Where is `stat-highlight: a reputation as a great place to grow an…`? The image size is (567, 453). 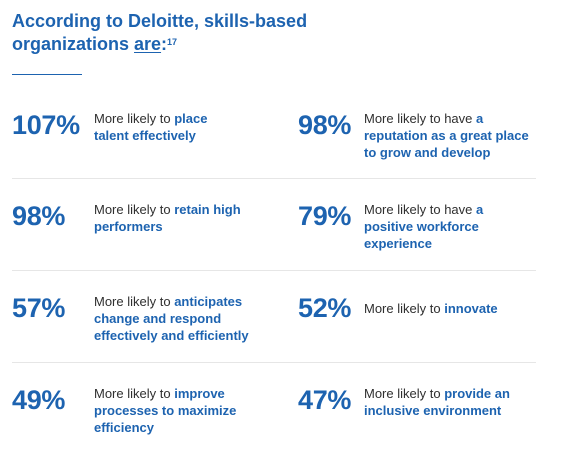
stat-highlight: a reputation as a great place to grow an… is located at coordinates (446, 135).